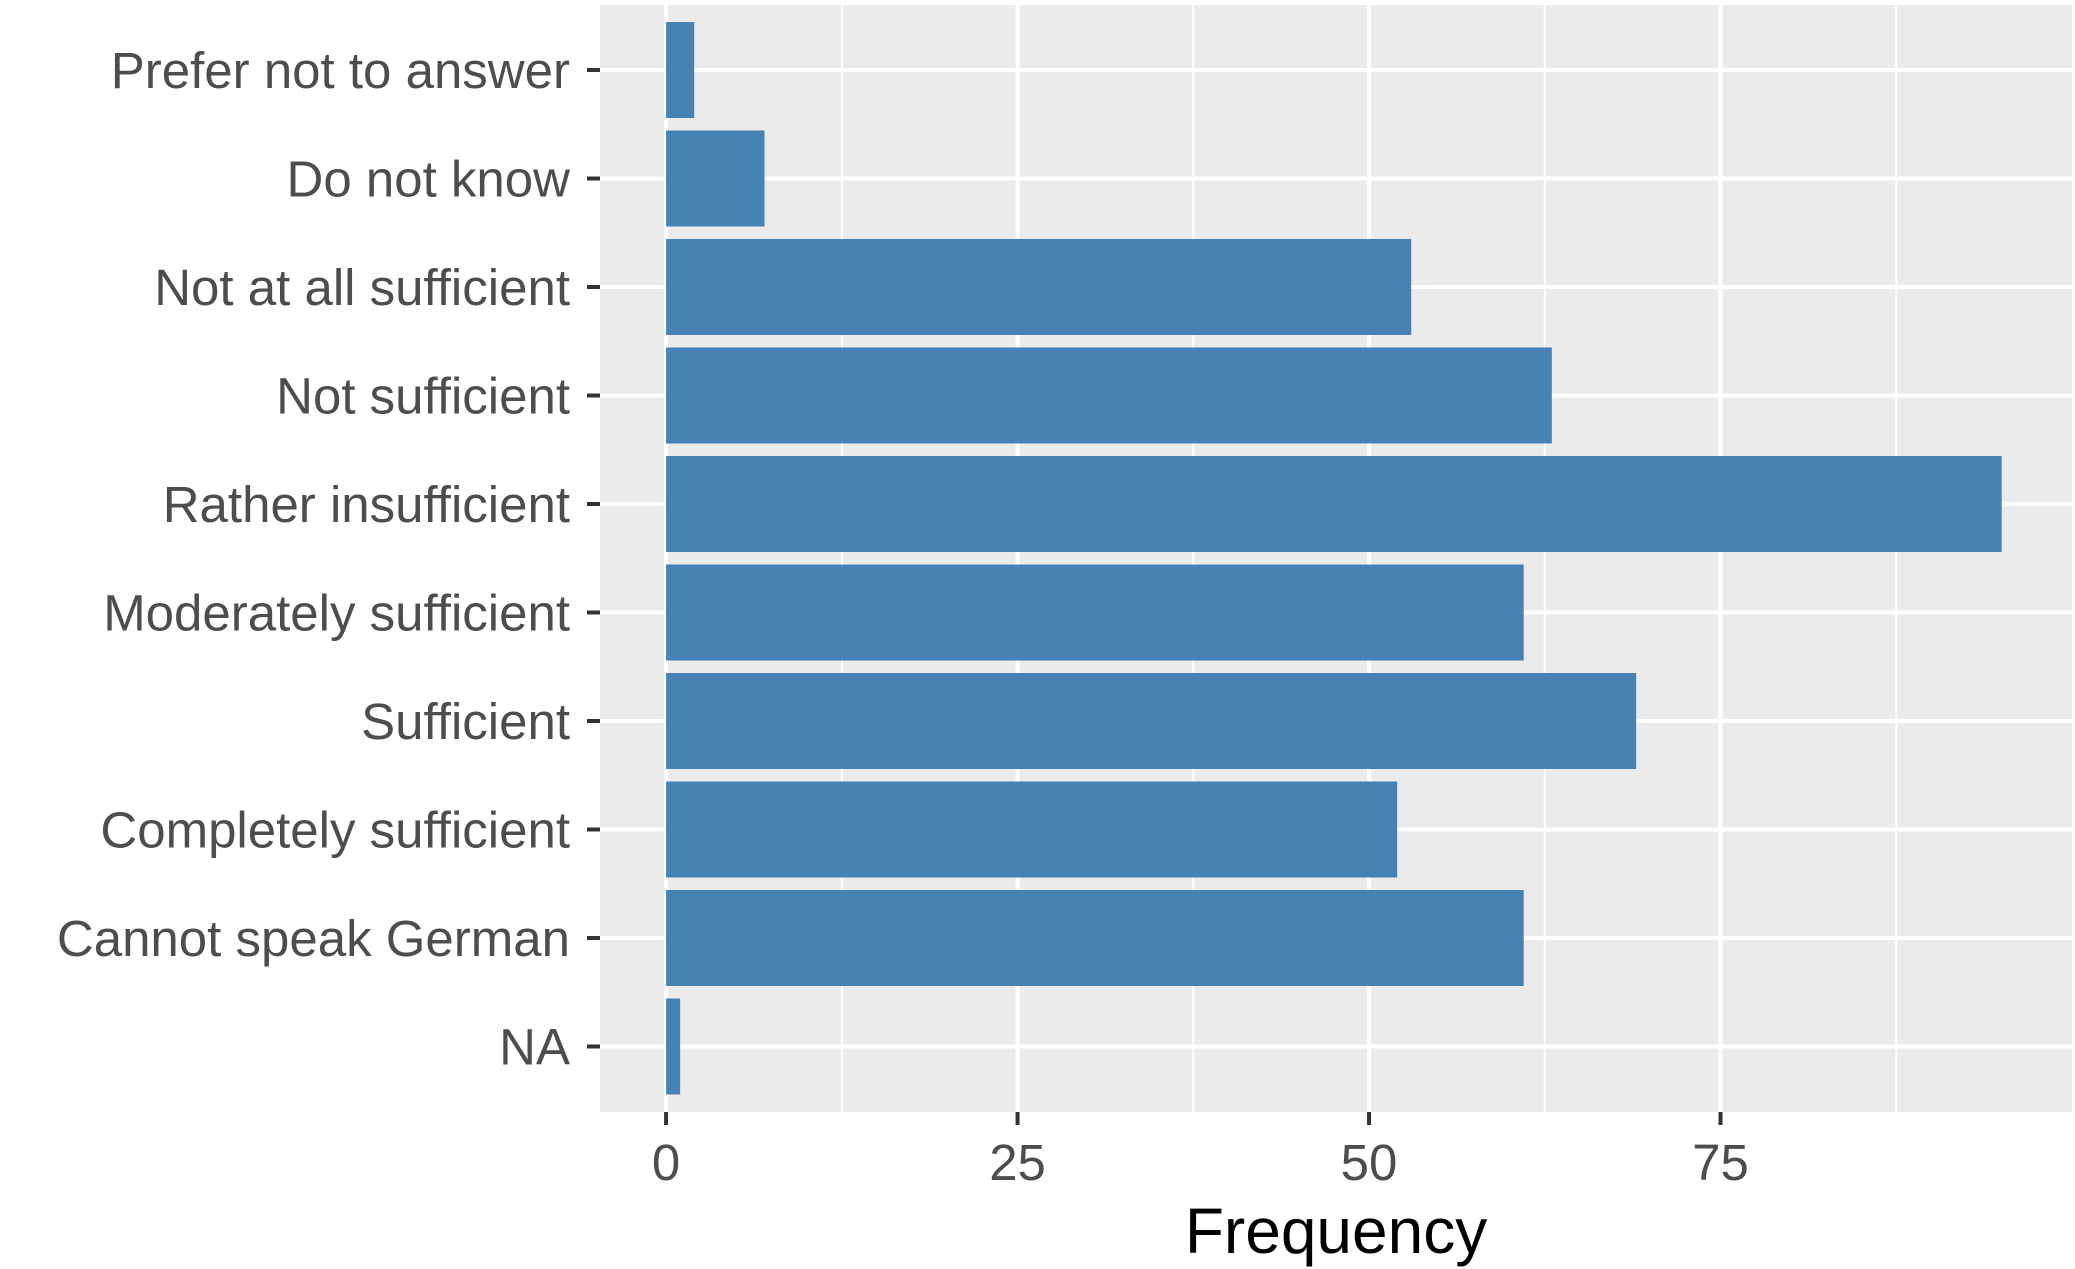  Describe the element at coordinates (715, 178) in the screenshot. I see `bar-do-not-know` at that location.